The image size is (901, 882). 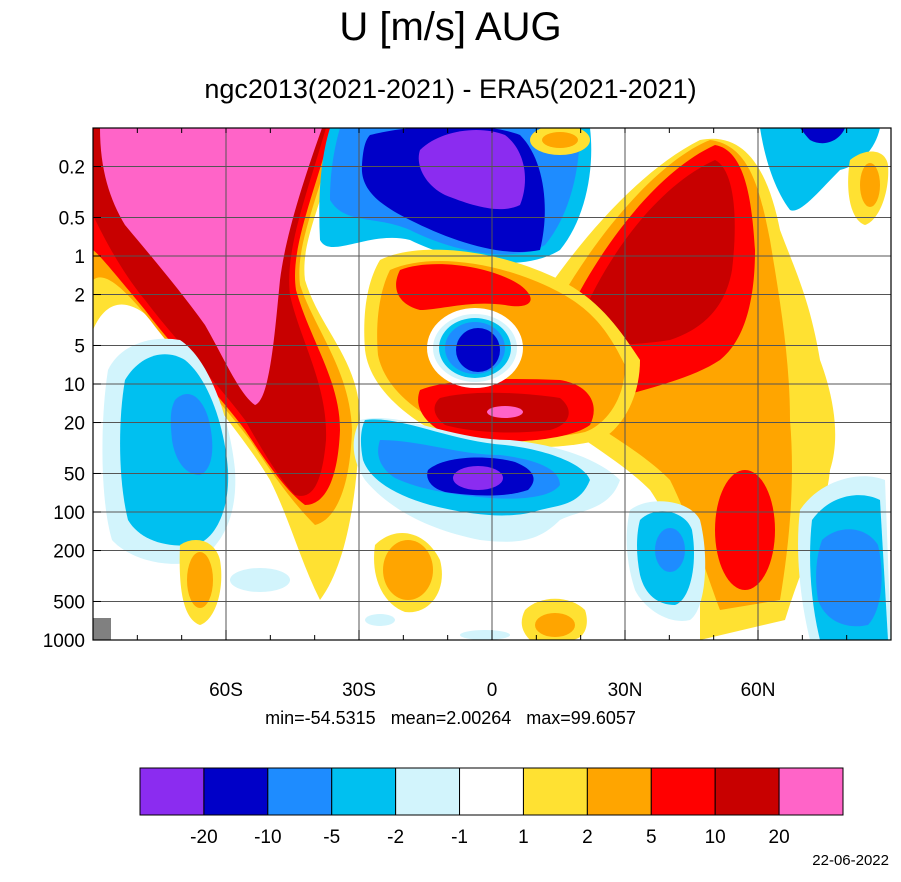 What do you see at coordinates (226, 690) in the screenshot?
I see `x-tick-label: 60S` at bounding box center [226, 690].